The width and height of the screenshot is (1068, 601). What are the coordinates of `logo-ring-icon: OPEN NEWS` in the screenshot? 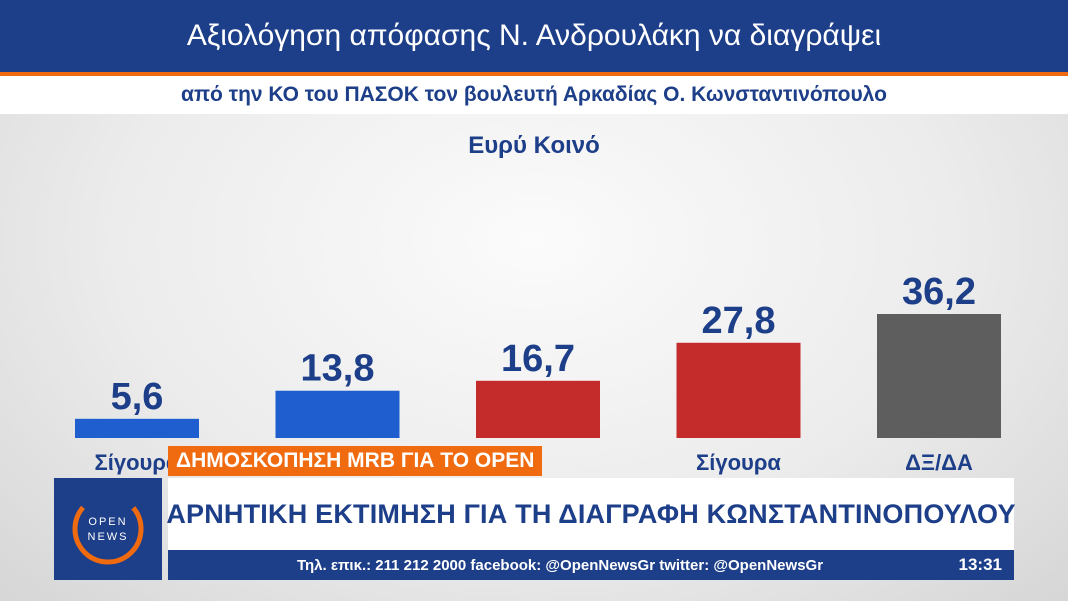 It's located at (108, 529).